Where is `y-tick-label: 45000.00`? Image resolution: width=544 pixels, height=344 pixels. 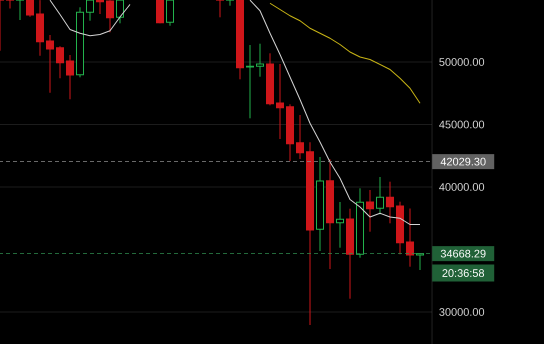
y-tick-label: 45000.00 is located at coordinates (461, 124).